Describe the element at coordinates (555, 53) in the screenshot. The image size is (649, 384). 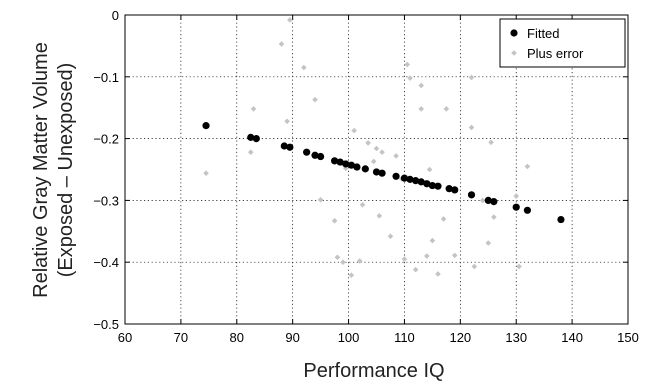
I see `legend-label-plus-error: Plus error` at that location.